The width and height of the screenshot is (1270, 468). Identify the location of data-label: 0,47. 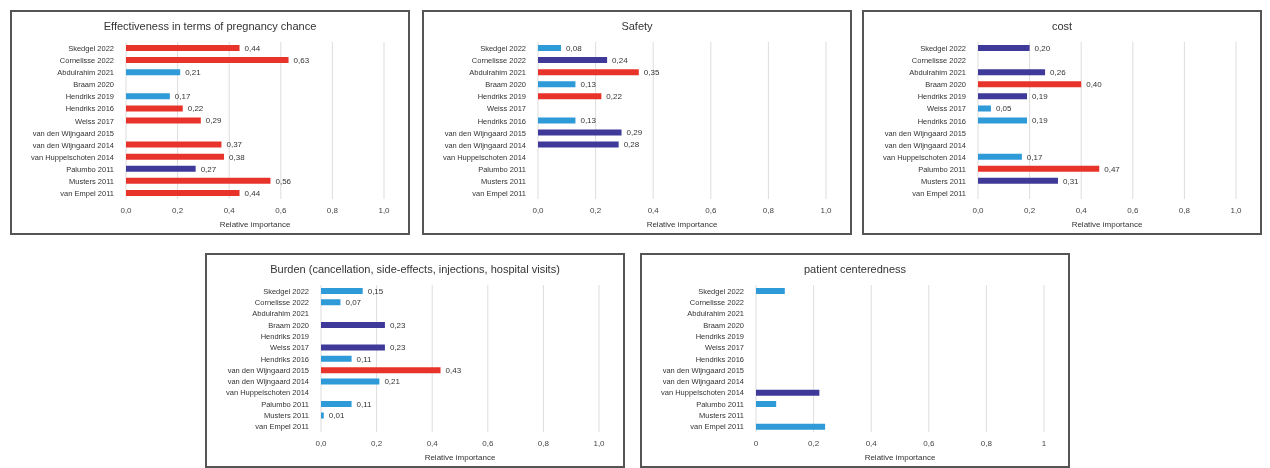
(1112, 169).